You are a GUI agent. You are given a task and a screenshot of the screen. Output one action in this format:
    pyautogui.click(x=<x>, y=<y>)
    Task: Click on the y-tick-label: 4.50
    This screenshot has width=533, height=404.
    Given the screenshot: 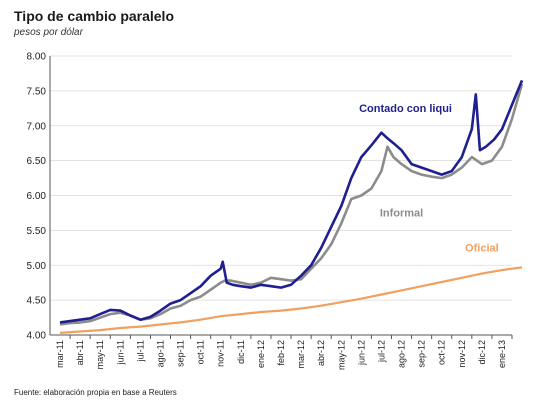 What is the action you would take?
    pyautogui.click(x=37, y=301)
    